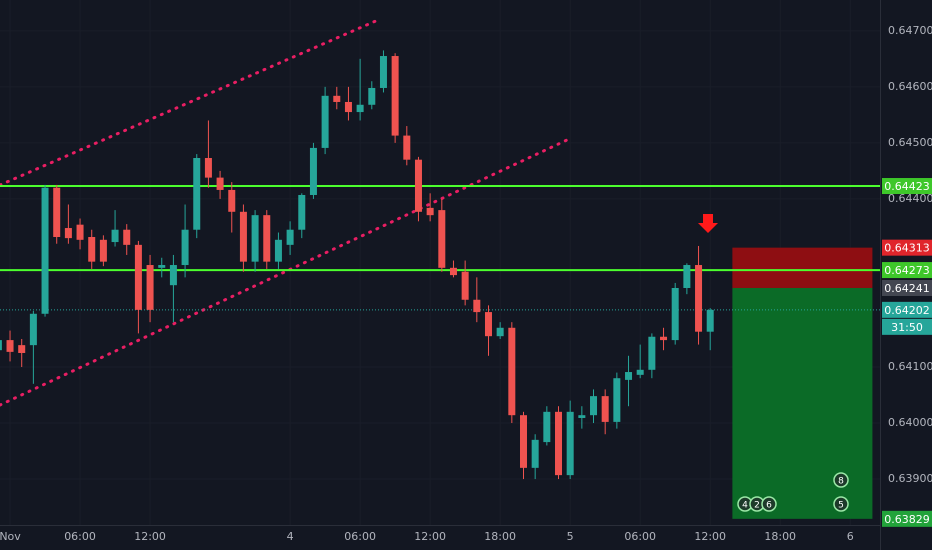  I want to click on y-tick-label: 0.64500, so click(910, 142).